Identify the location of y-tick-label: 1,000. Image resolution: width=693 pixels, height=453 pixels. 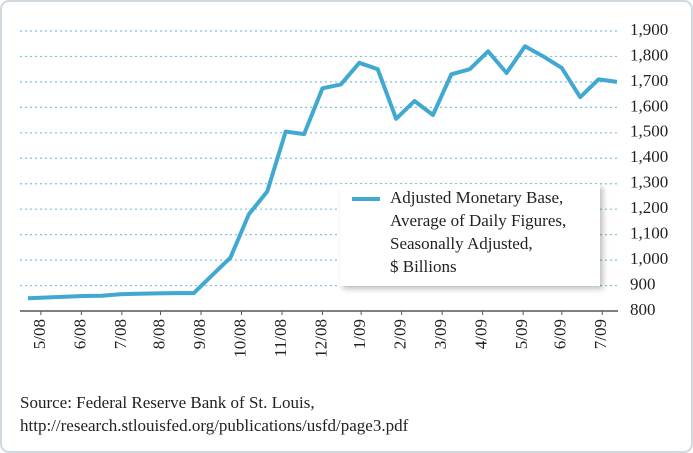
(649, 258).